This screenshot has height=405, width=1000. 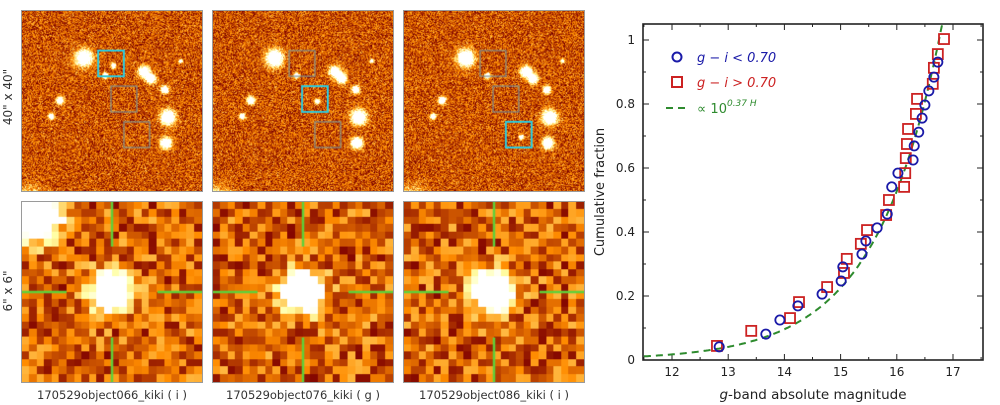 I want to click on legend-label-red: g − i > 0.70, so click(x=736, y=83).